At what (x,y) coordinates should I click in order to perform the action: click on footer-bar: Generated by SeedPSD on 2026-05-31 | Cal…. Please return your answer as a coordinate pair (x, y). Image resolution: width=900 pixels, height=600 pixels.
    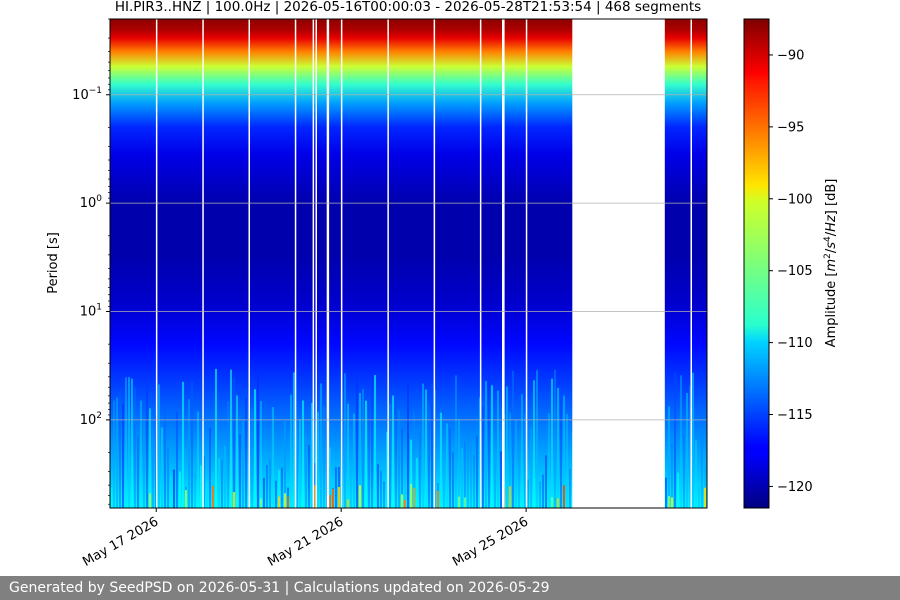
    Looking at the image, I should click on (450, 588).